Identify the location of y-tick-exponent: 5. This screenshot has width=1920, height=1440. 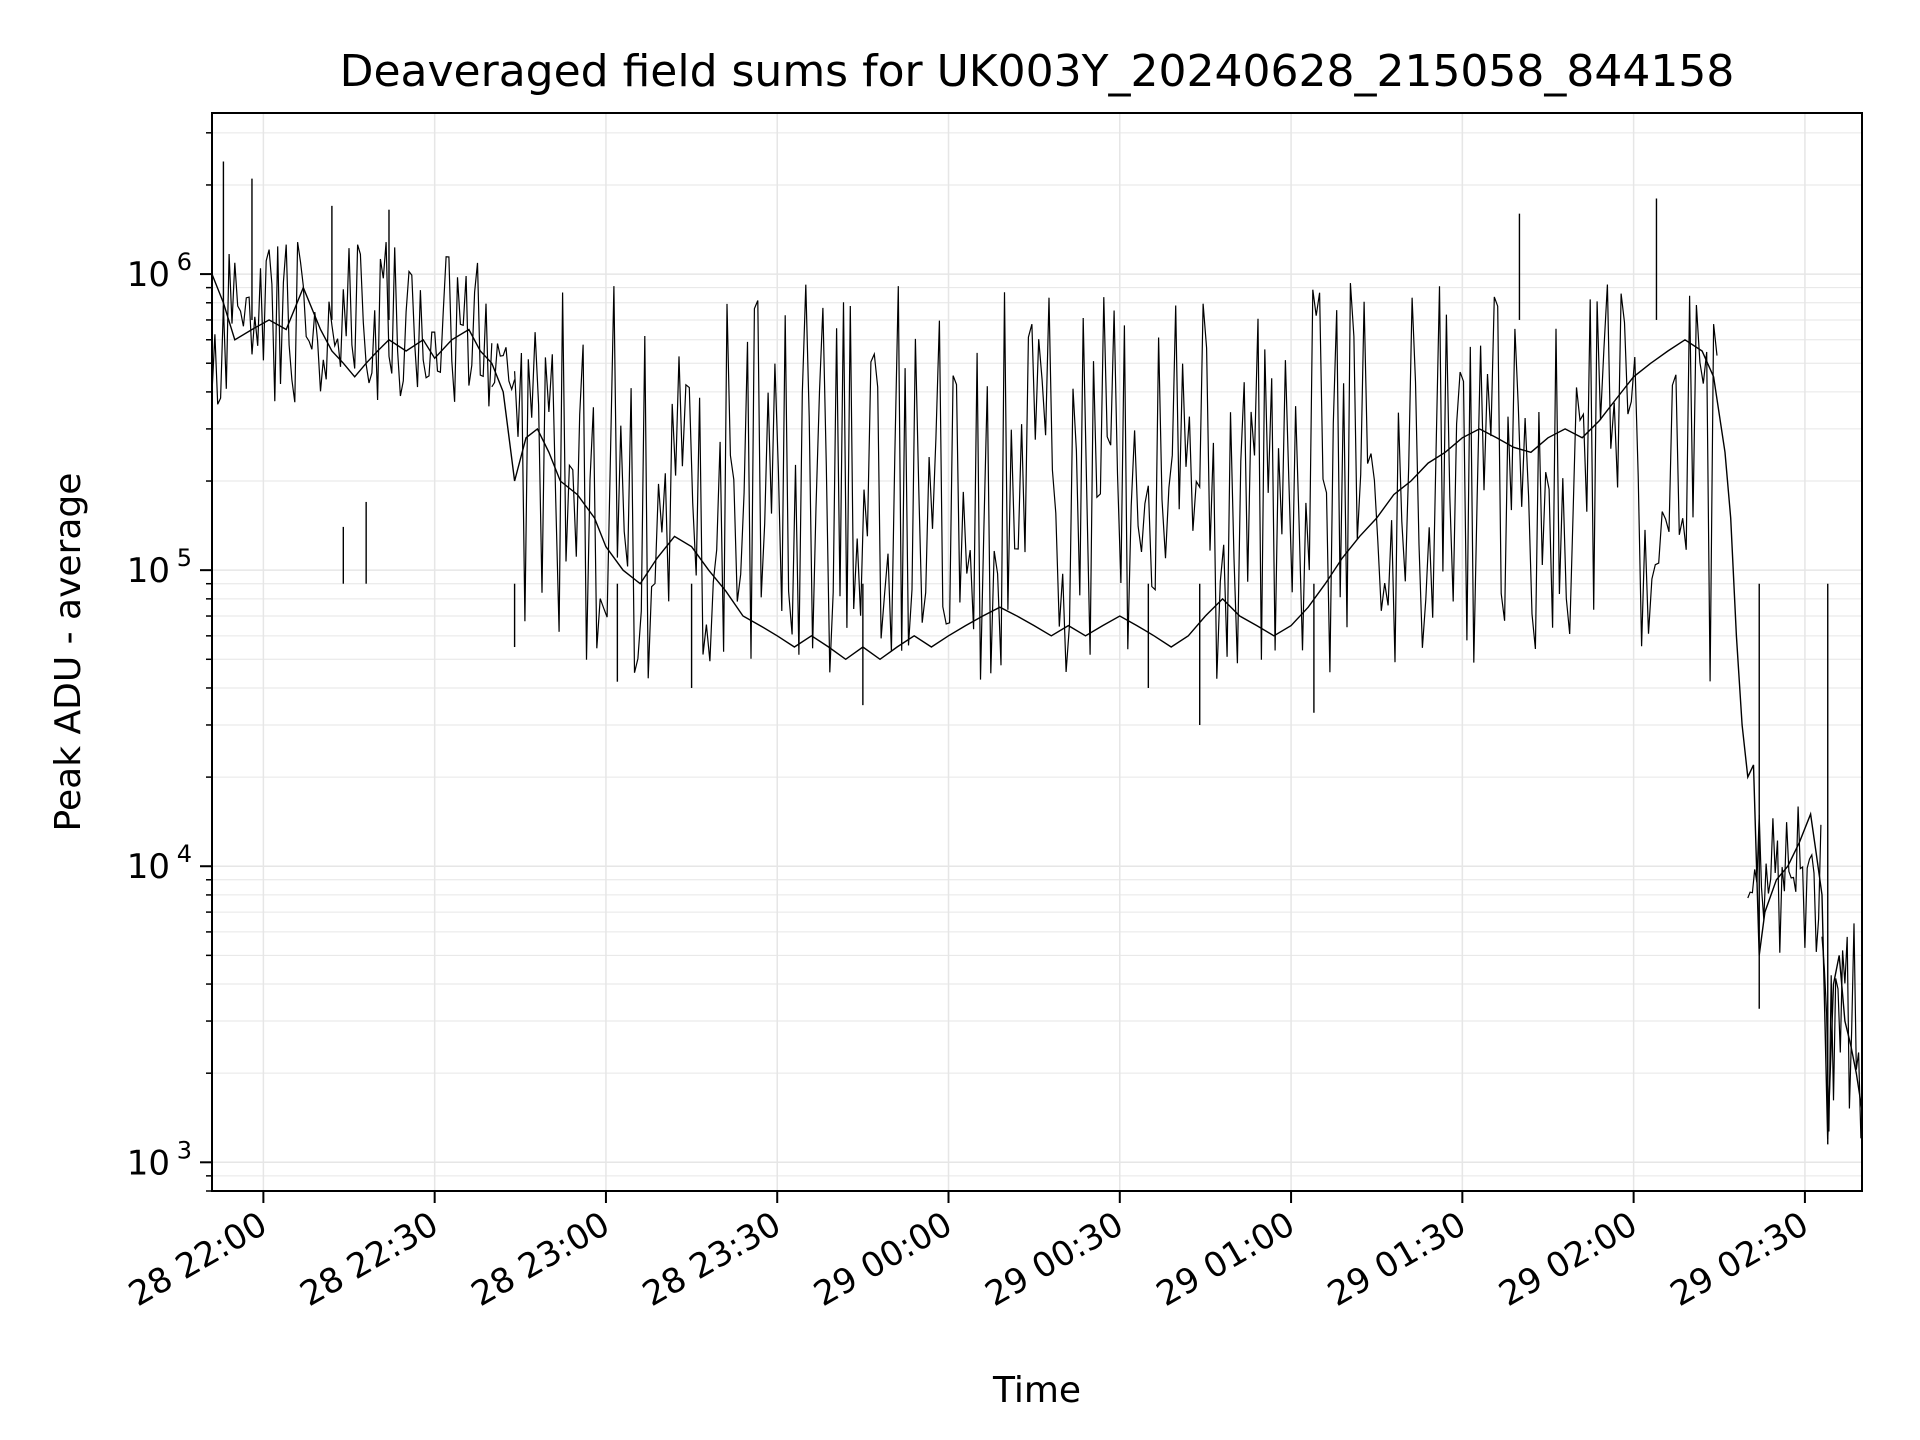
(184, 558).